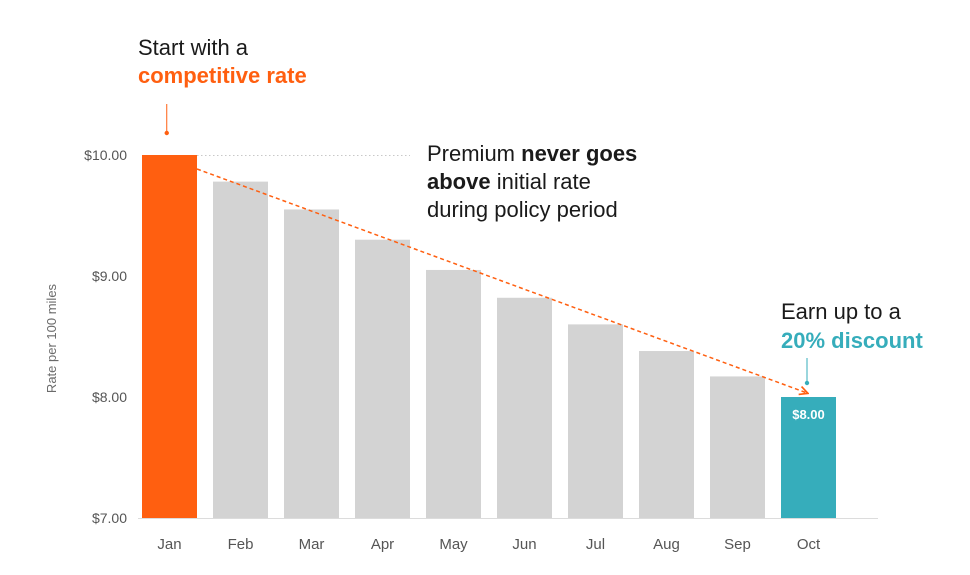  What do you see at coordinates (852, 326) in the screenshot?
I see `earn-annotation: Earn up to a 20% discount` at bounding box center [852, 326].